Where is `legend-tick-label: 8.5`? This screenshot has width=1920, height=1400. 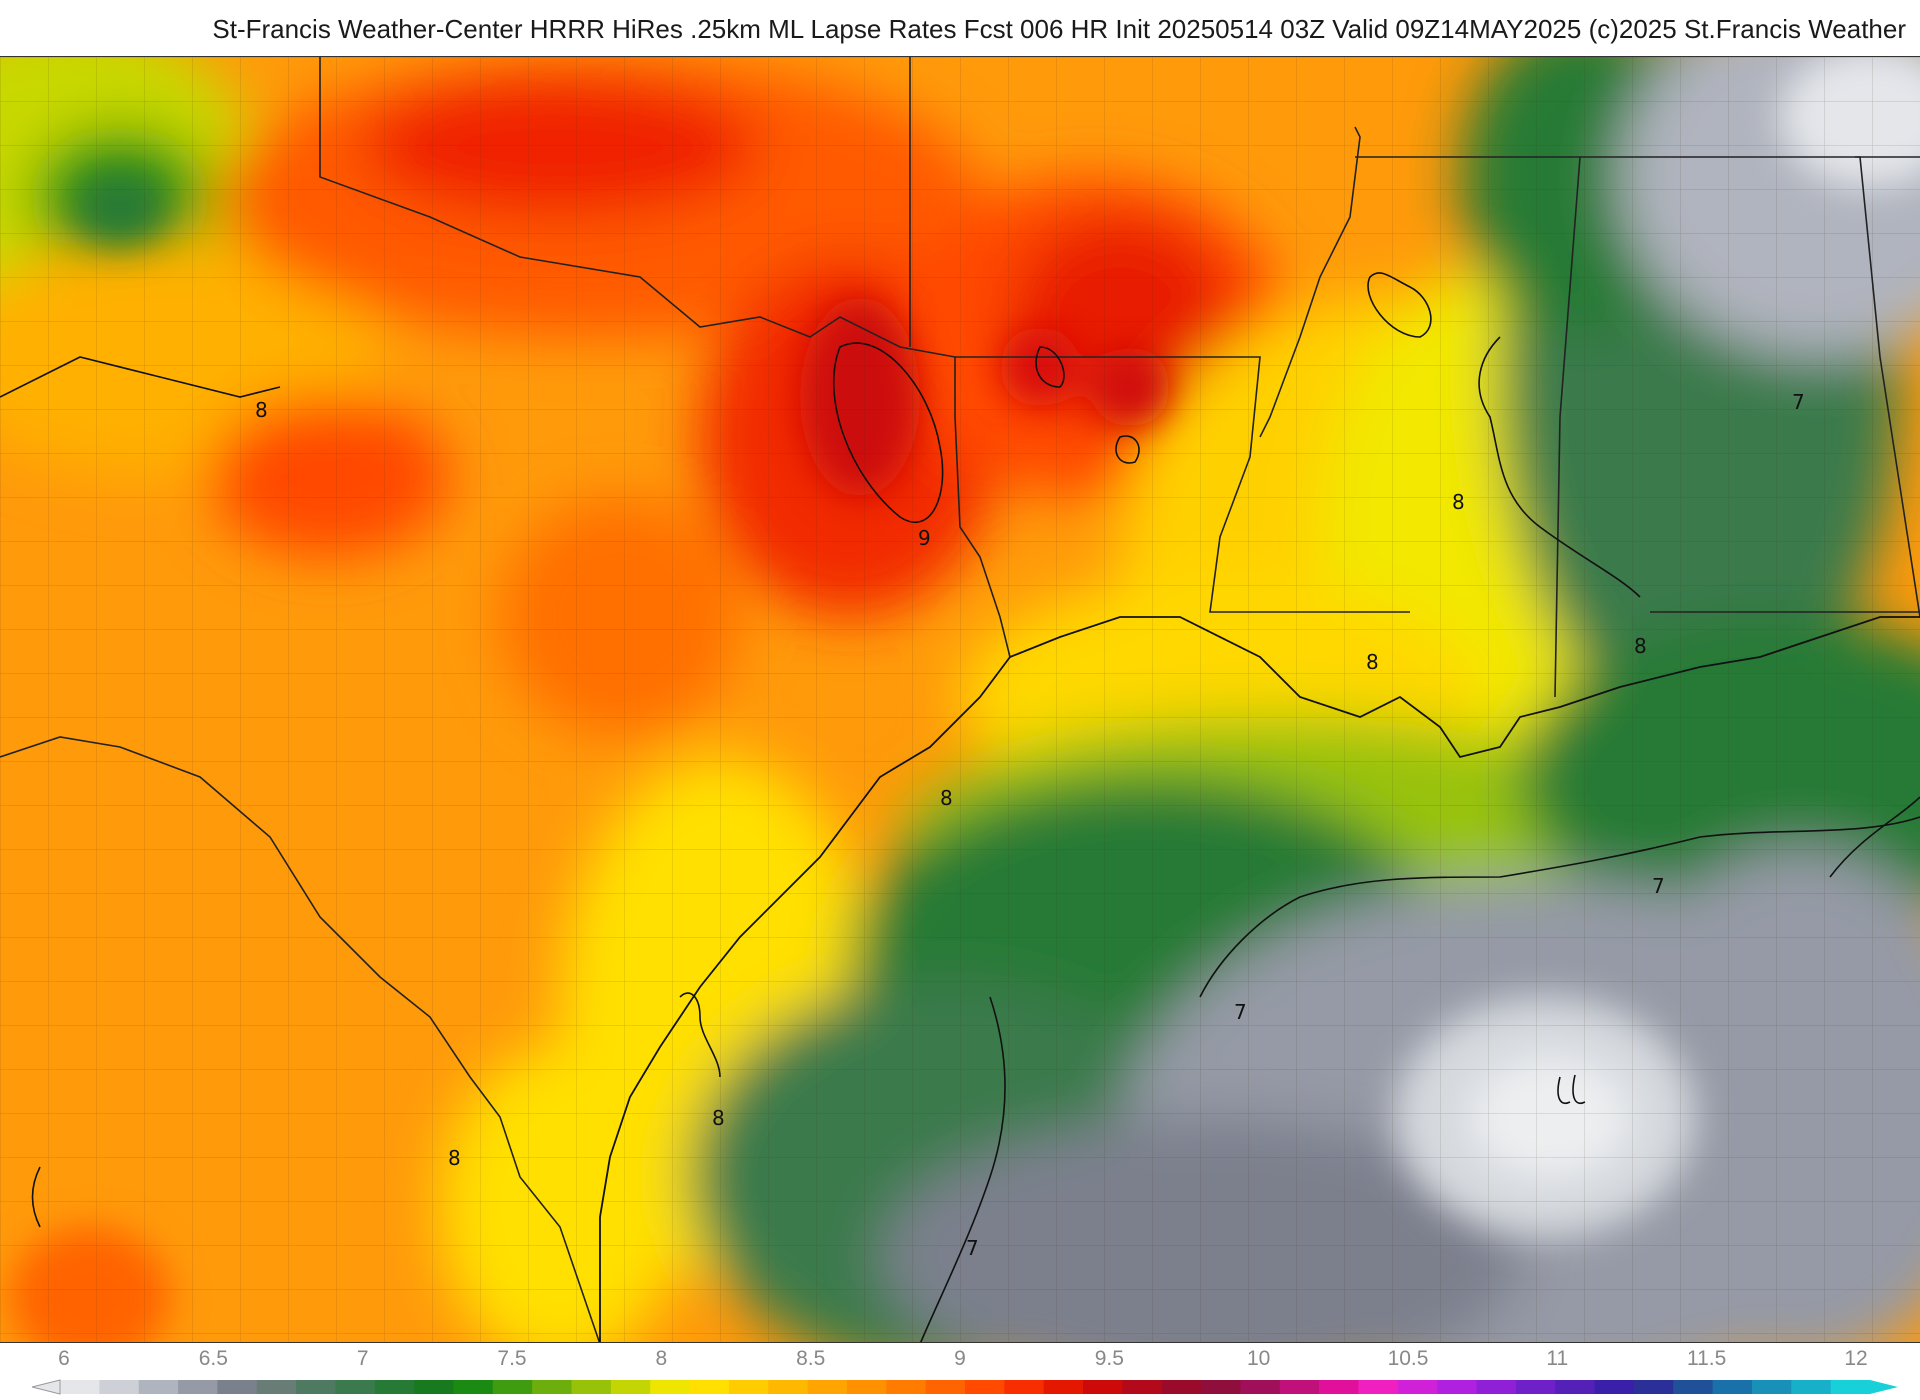 legend-tick-label: 8.5 is located at coordinates (810, 1358).